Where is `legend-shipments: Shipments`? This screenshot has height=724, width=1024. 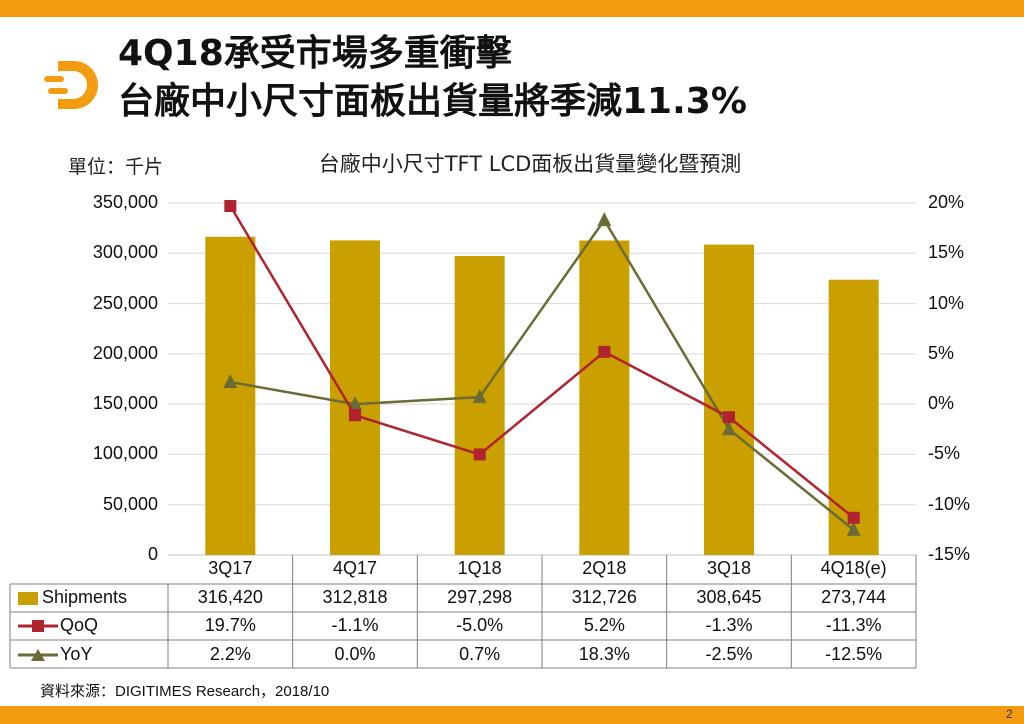
legend-shipments: Shipments is located at coordinates (72, 597).